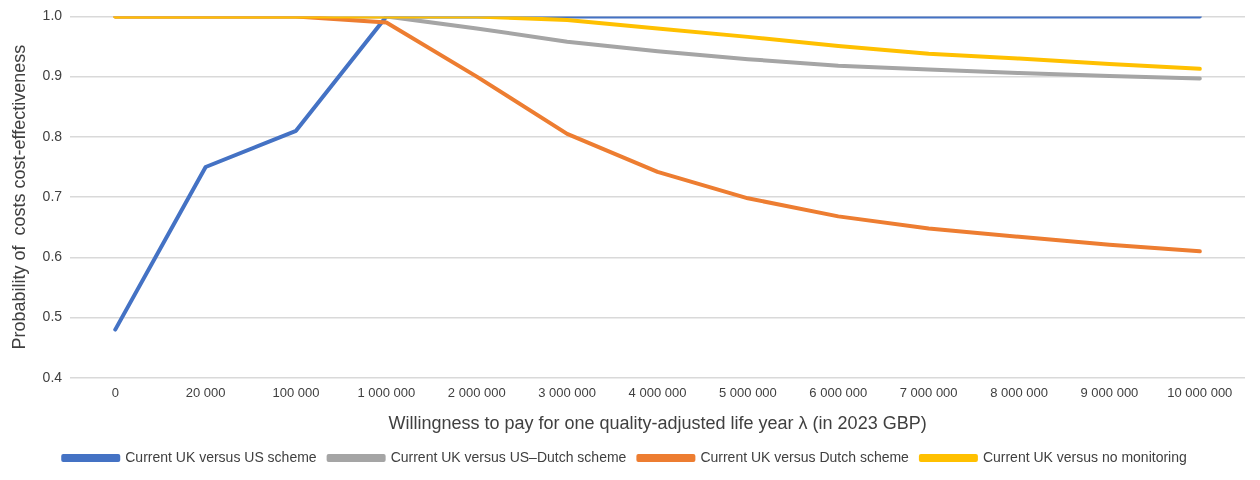  Describe the element at coordinates (1109, 393) in the screenshot. I see `x-tick-label: 9 000 000` at that location.